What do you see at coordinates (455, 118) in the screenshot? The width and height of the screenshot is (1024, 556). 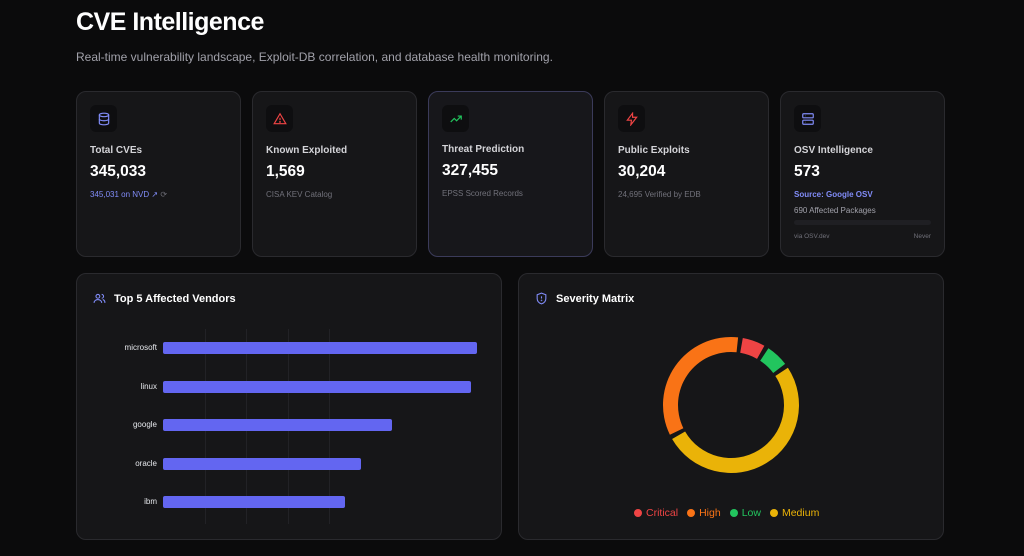 I see `trending-up-icon` at bounding box center [455, 118].